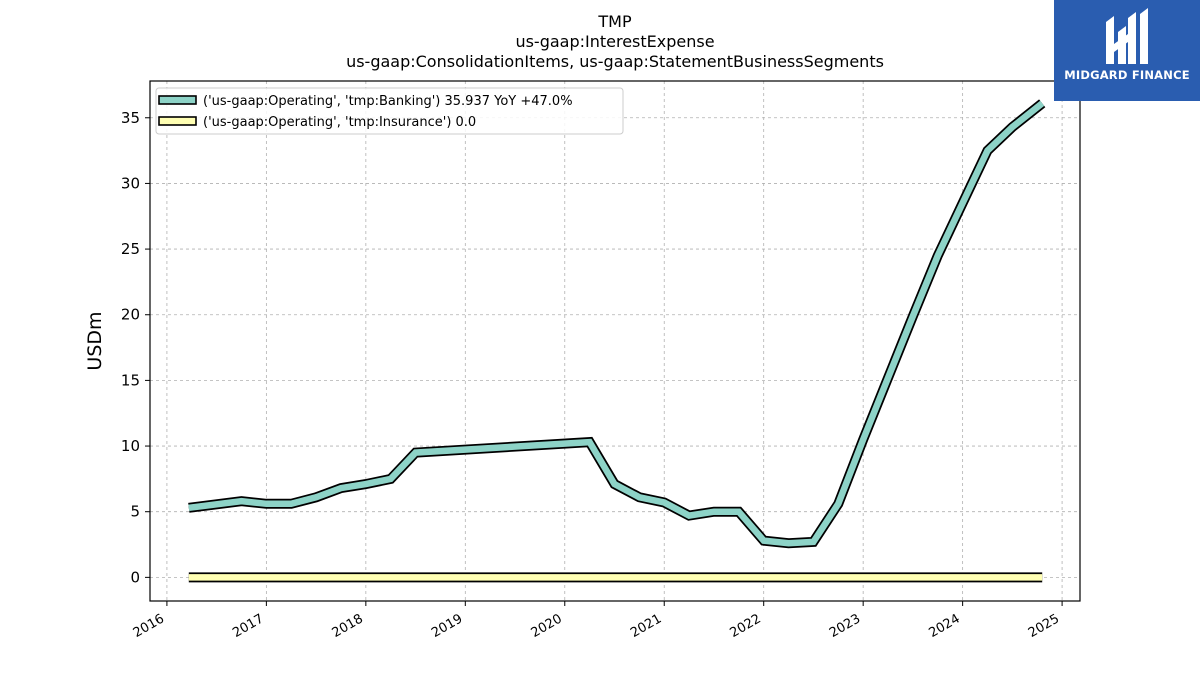  Describe the element at coordinates (130, 446) in the screenshot. I see `y-tick-label: 10` at that location.